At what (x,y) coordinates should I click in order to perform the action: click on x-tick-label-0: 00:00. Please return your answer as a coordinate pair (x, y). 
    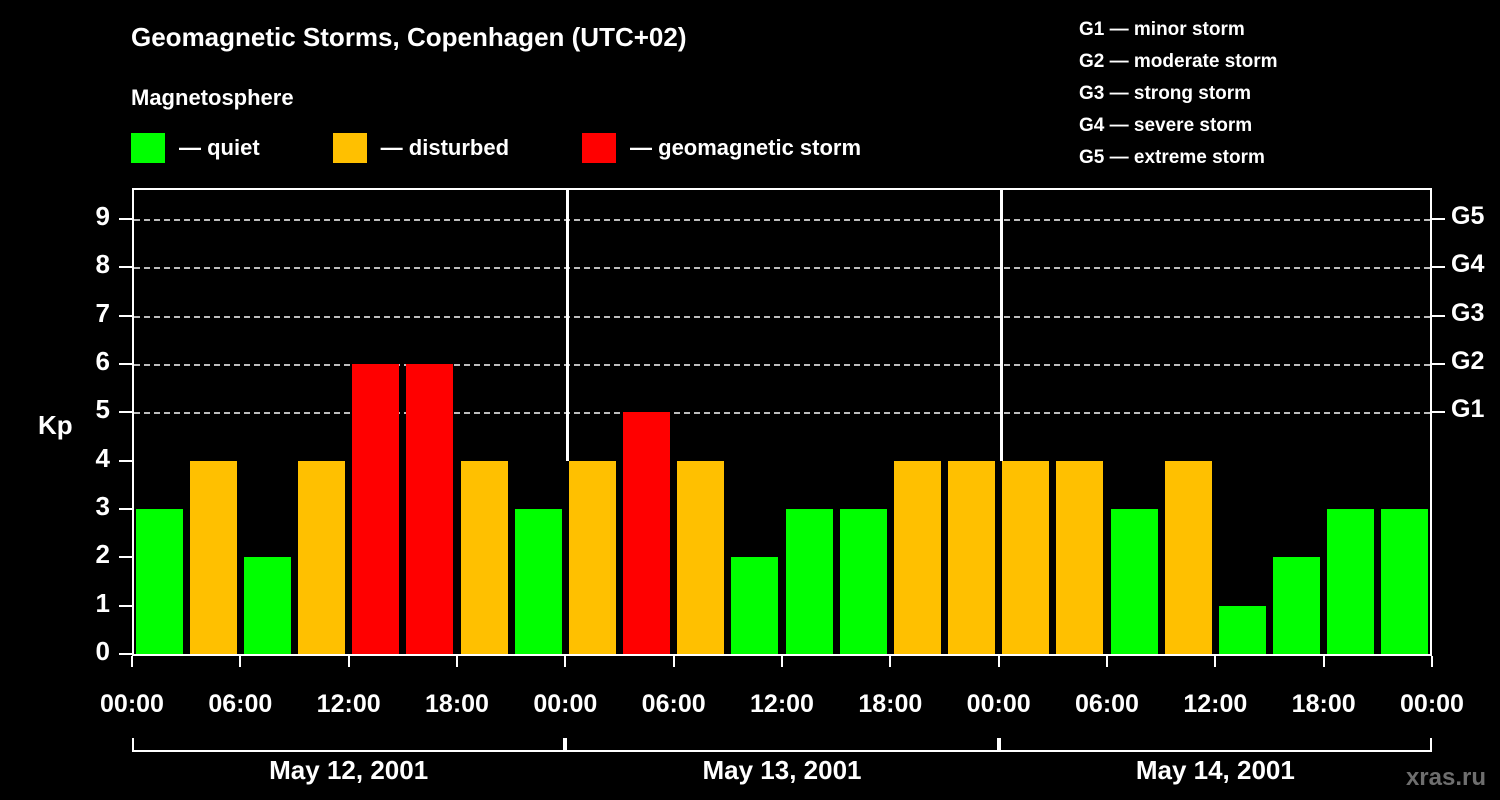
    Looking at the image, I should click on (132, 704).